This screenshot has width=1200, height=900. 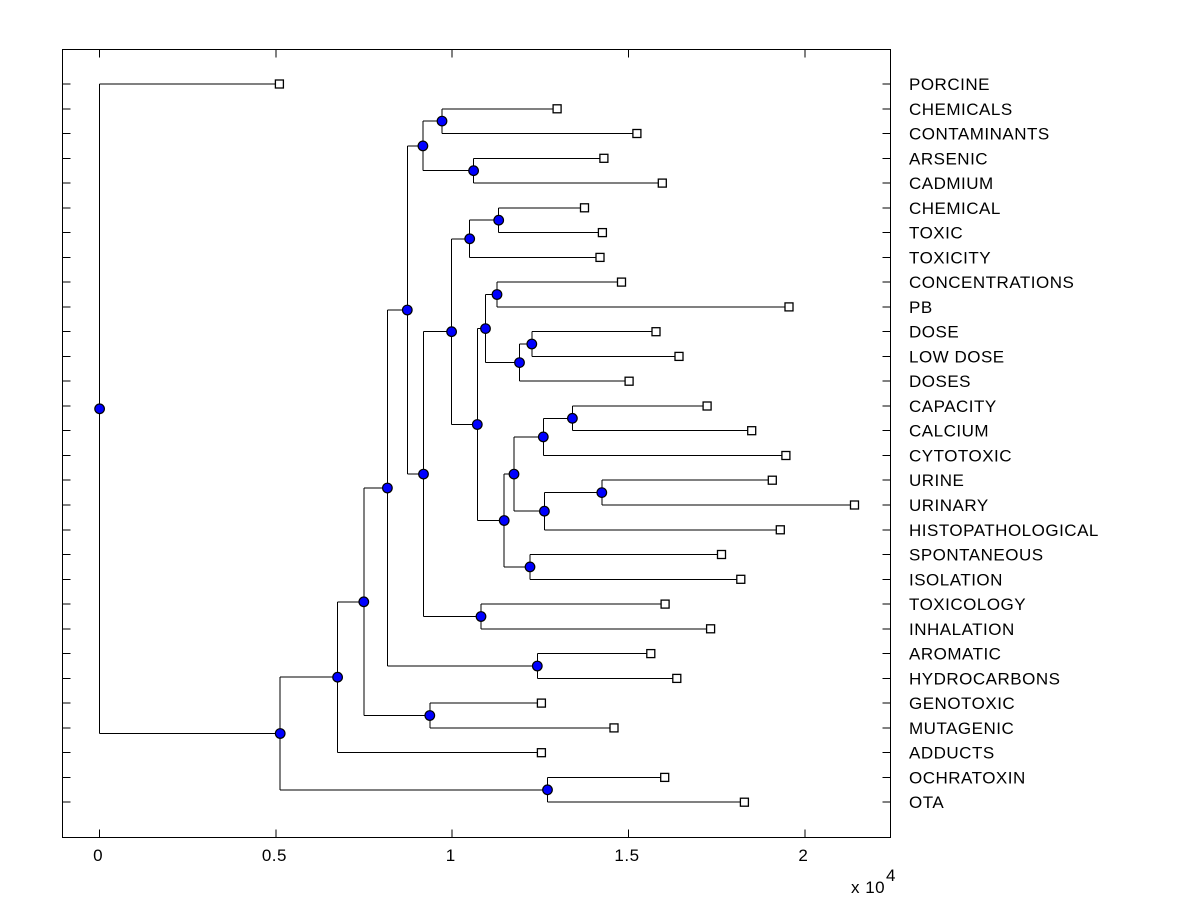 I want to click on svg-text: SPONTANEOUS, so click(x=976, y=555).